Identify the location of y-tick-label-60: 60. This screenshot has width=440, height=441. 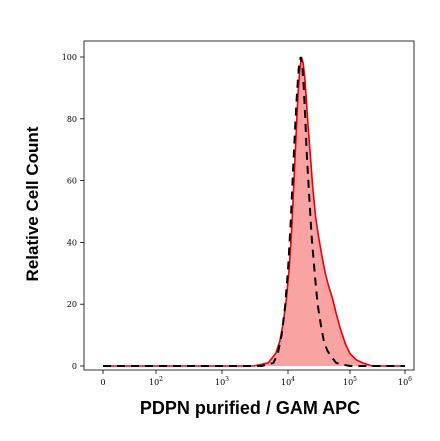
(72, 181).